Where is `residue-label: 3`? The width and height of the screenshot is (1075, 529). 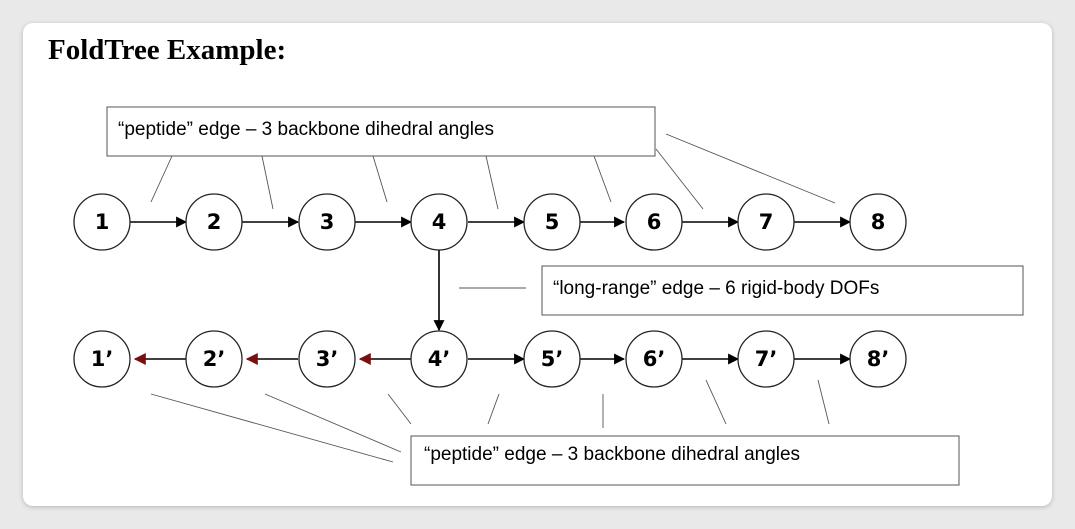
residue-label: 3 is located at coordinates (327, 222).